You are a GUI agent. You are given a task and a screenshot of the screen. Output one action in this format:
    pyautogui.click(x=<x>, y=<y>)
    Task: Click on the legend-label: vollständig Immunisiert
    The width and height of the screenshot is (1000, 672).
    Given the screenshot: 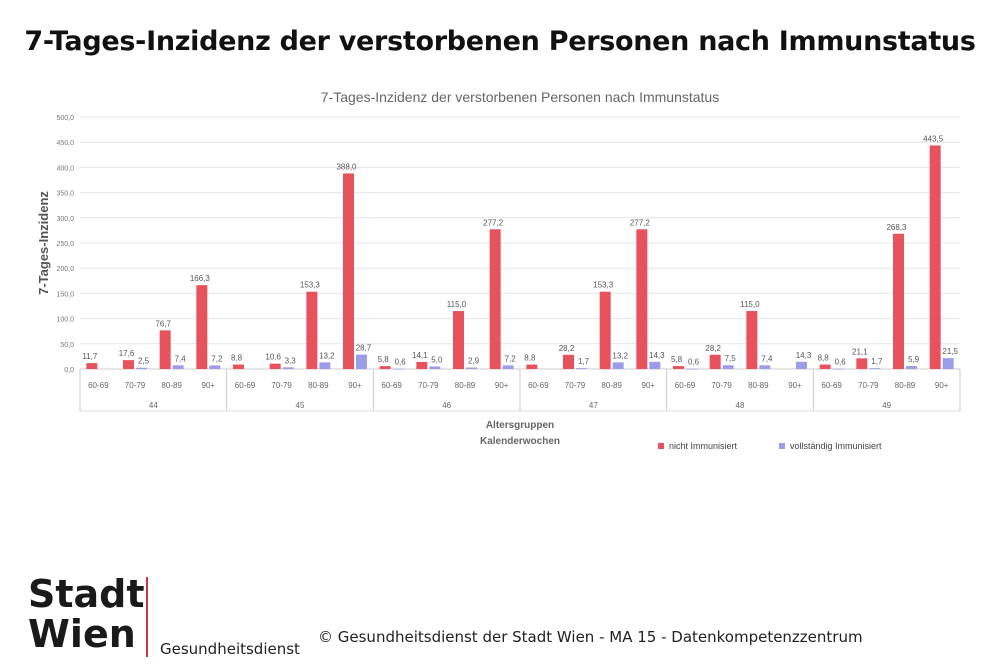 What is the action you would take?
    pyautogui.click(x=836, y=446)
    